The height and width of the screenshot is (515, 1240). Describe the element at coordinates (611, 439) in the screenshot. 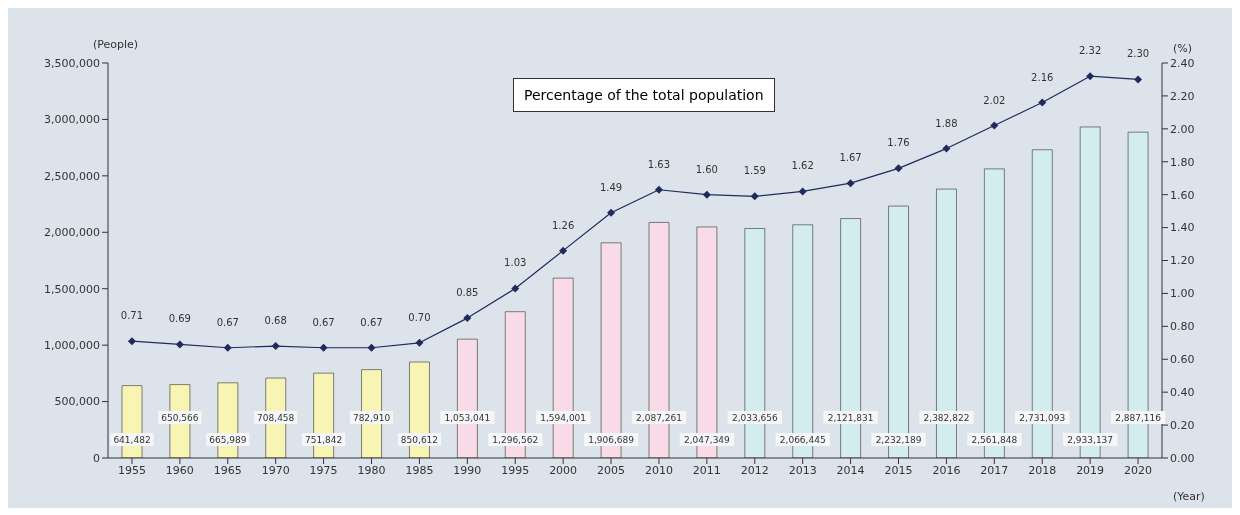

I see `data-label: 1,906,689` at that location.